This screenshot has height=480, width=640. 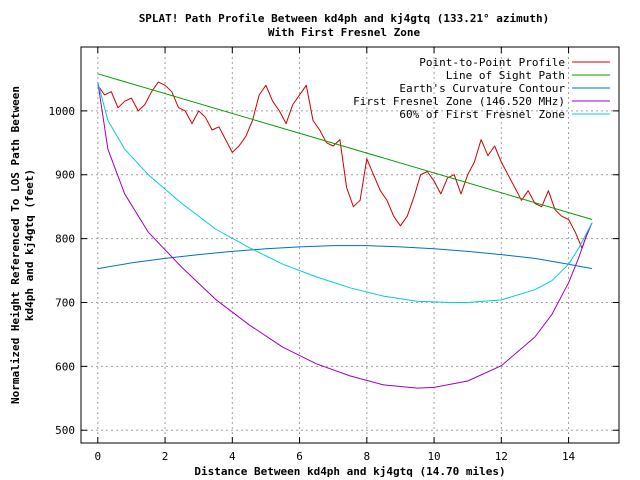 I want to click on chart-subtitle: With First Fresnel Zone, so click(x=344, y=32).